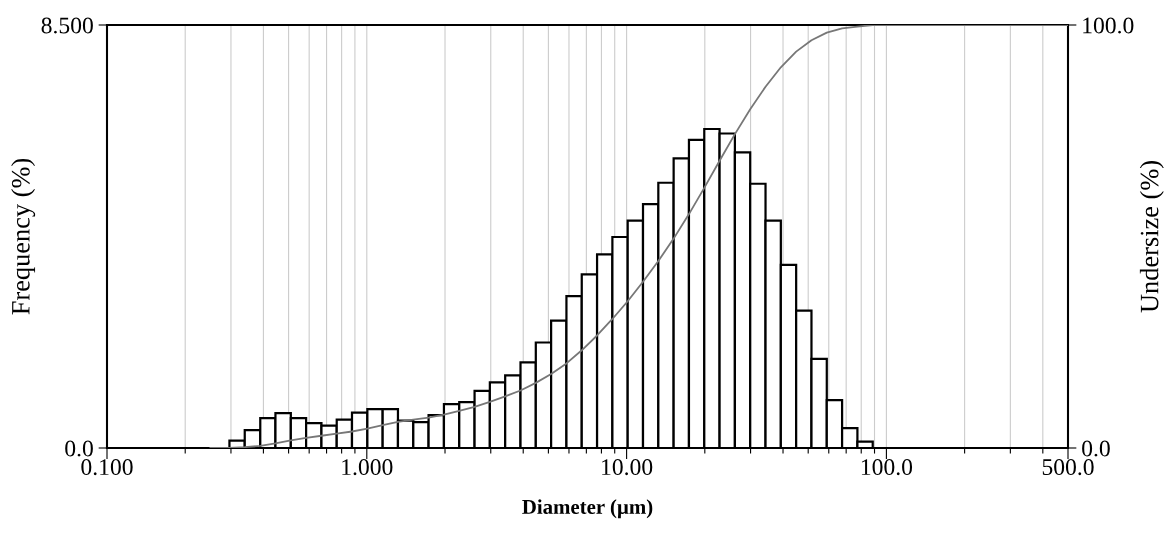 The height and width of the screenshot is (546, 1172). What do you see at coordinates (107, 467) in the screenshot?
I see `x-tick-label: 0.100` at bounding box center [107, 467].